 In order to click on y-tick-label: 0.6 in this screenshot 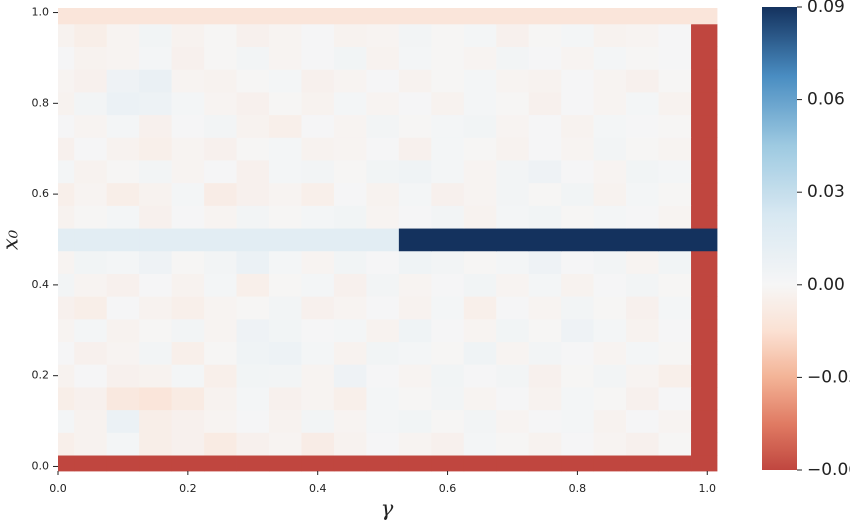, I will do `click(41, 193)`.